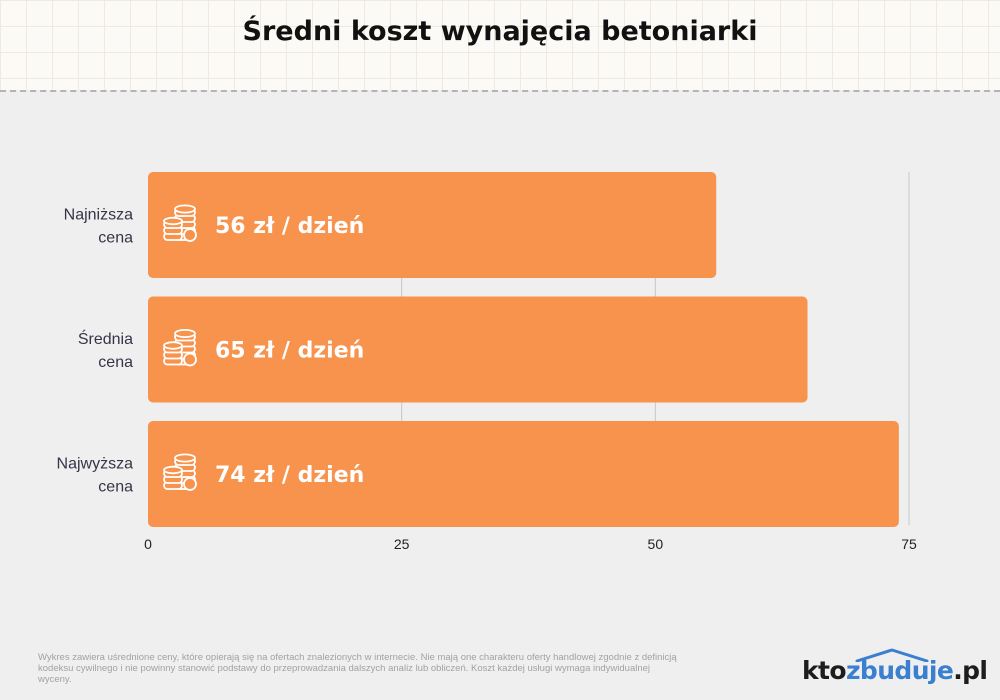 This screenshot has height=700, width=1000. What do you see at coordinates (95, 464) in the screenshot?
I see `category-label: Najwyższa` at bounding box center [95, 464].